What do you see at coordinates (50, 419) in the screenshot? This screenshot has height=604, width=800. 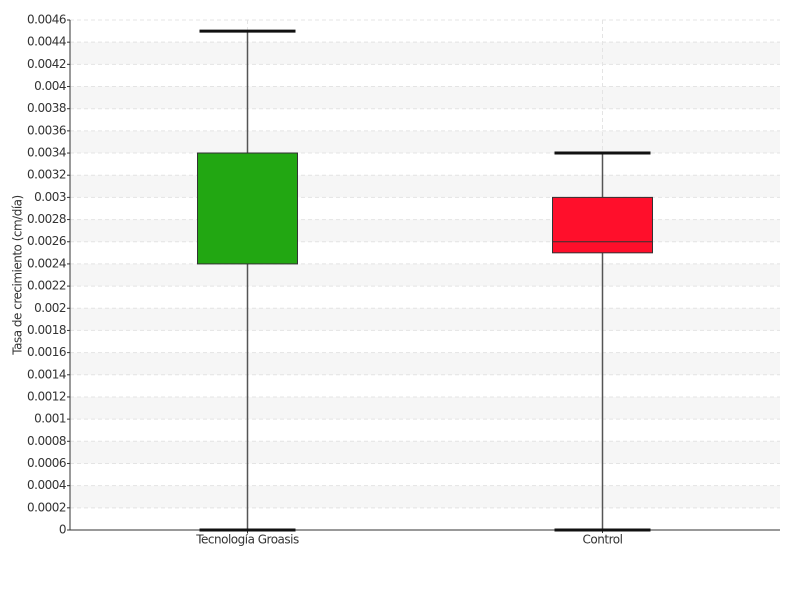 I see `y-tick-label: 0.001` at bounding box center [50, 419].